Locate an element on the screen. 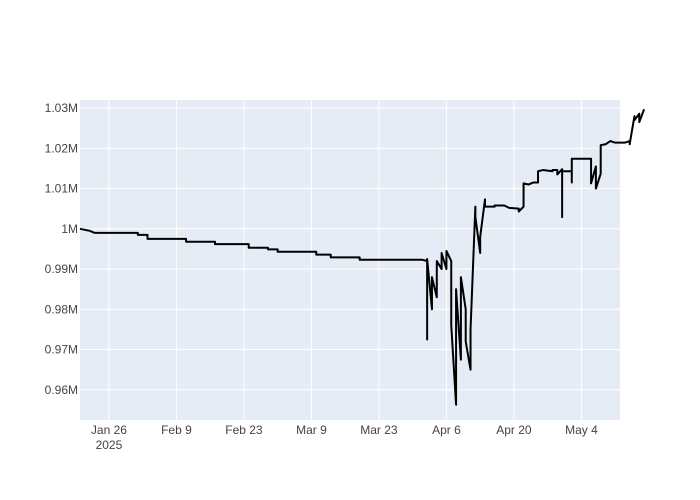 This screenshot has width=700, height=500. y-tick-label: 1.01M is located at coordinates (61, 189).